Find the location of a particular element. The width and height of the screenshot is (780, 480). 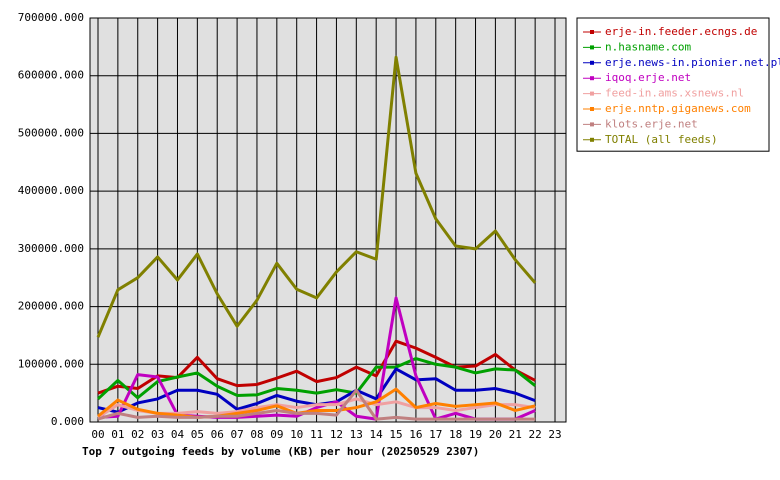

y-tick-label: 600000.000 is located at coordinates (51, 75).